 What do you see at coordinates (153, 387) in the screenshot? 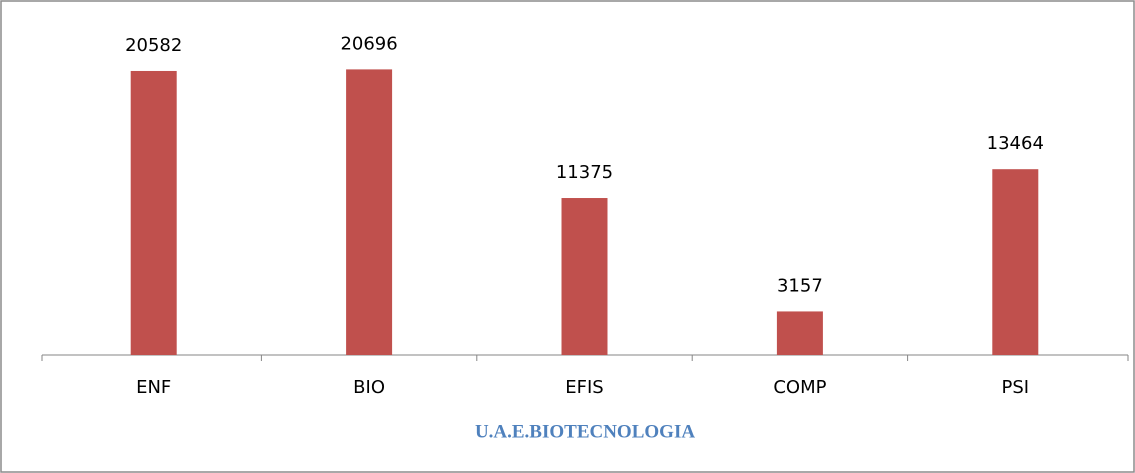
I see `x-tick-label: ENF` at bounding box center [153, 387].